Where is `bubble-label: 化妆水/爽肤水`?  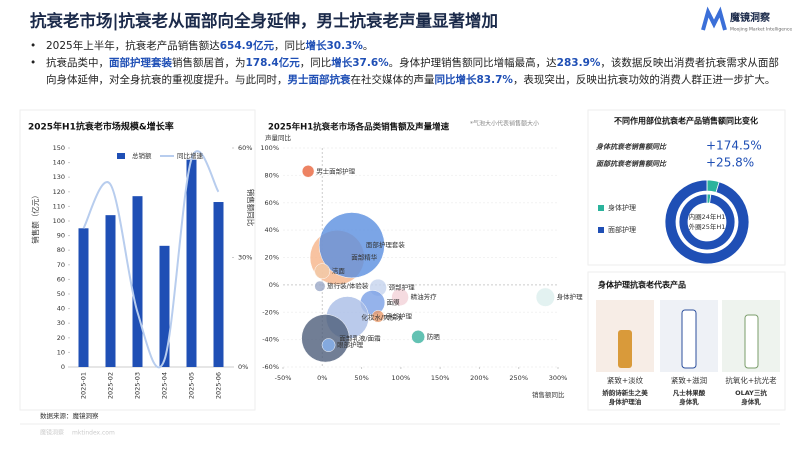 bubble-label: 化妆水/爽肤水 is located at coordinates (382, 317).